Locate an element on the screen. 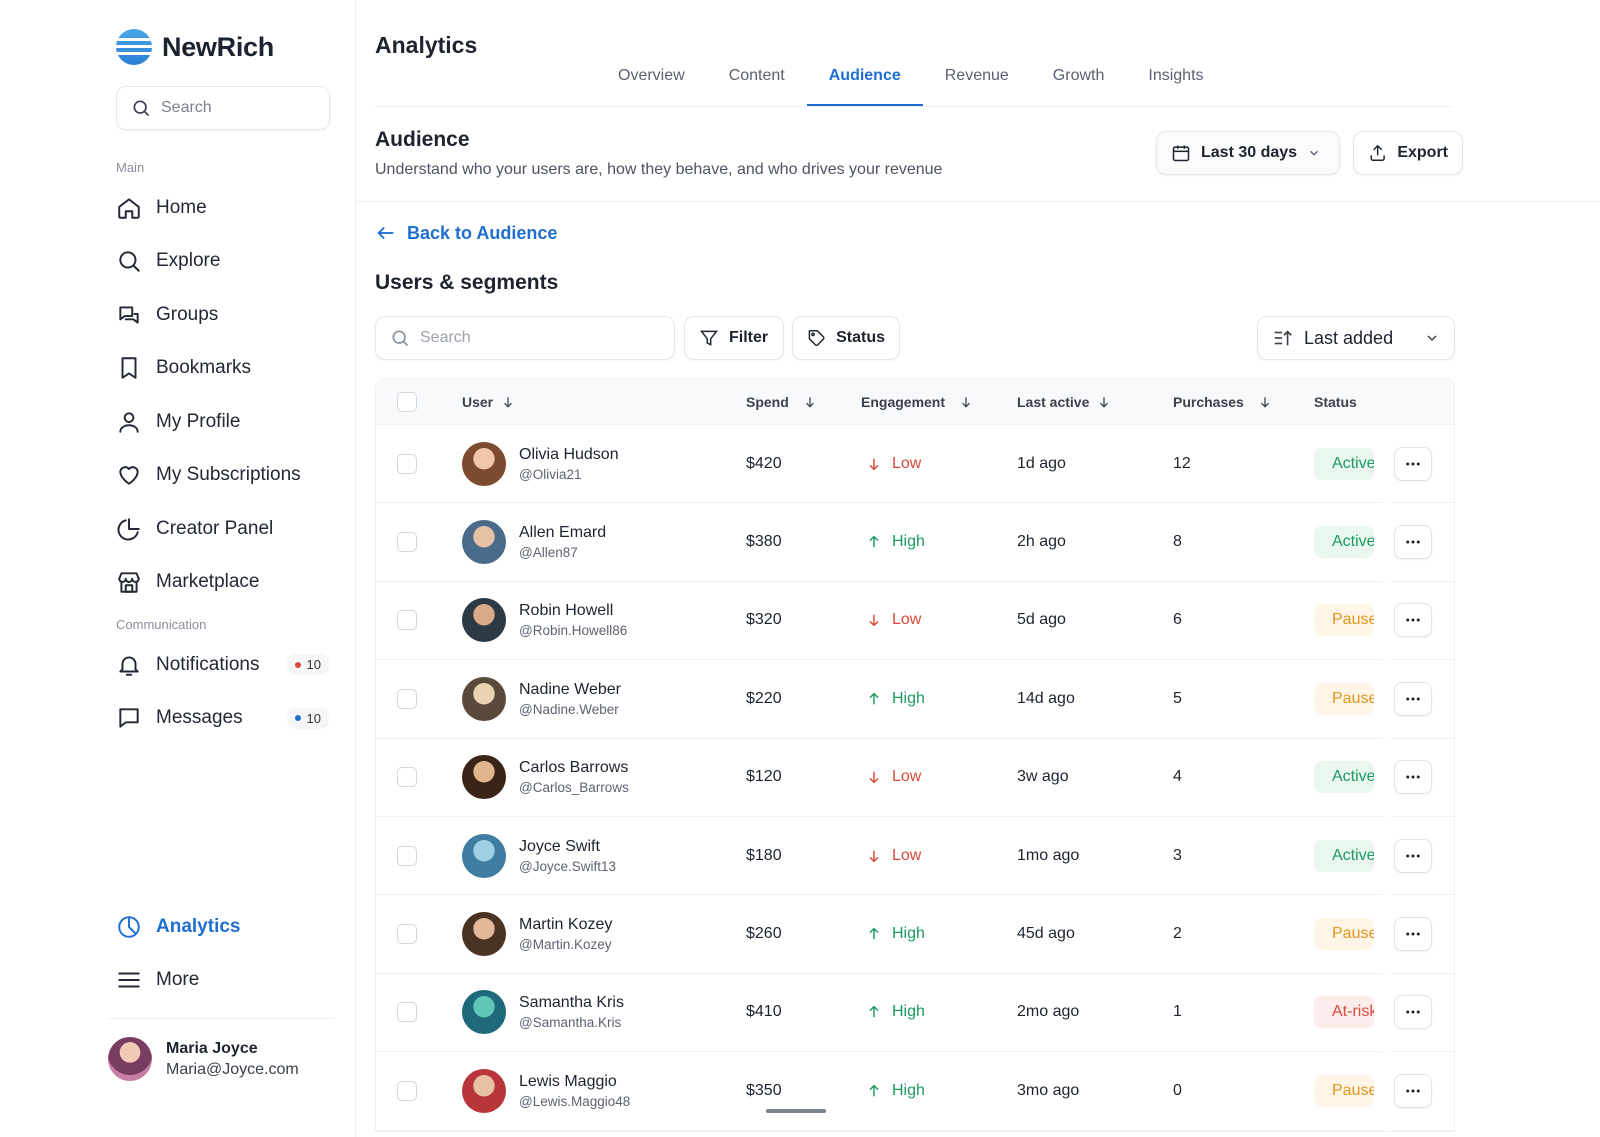 Image resolution: width=1600 pixels, height=1137 pixels. filter-button: Filter is located at coordinates (734, 338).